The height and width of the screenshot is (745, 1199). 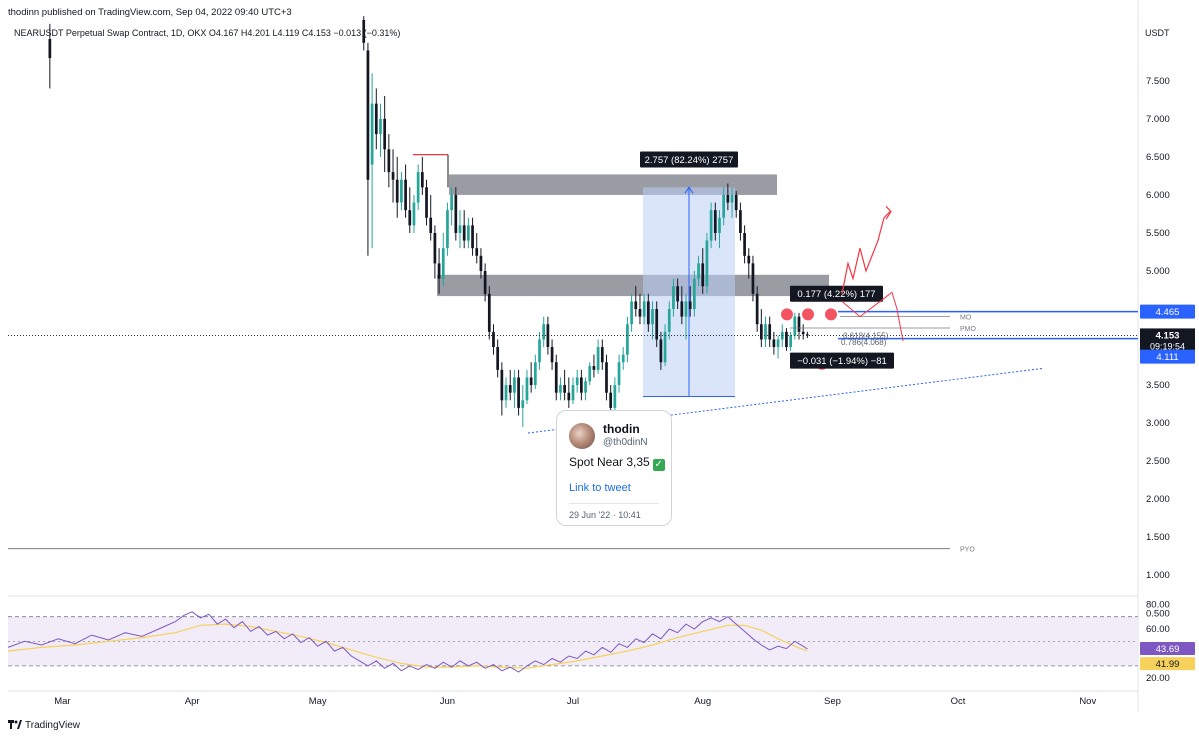 I want to click on trend-line, so click(x=785, y=400).